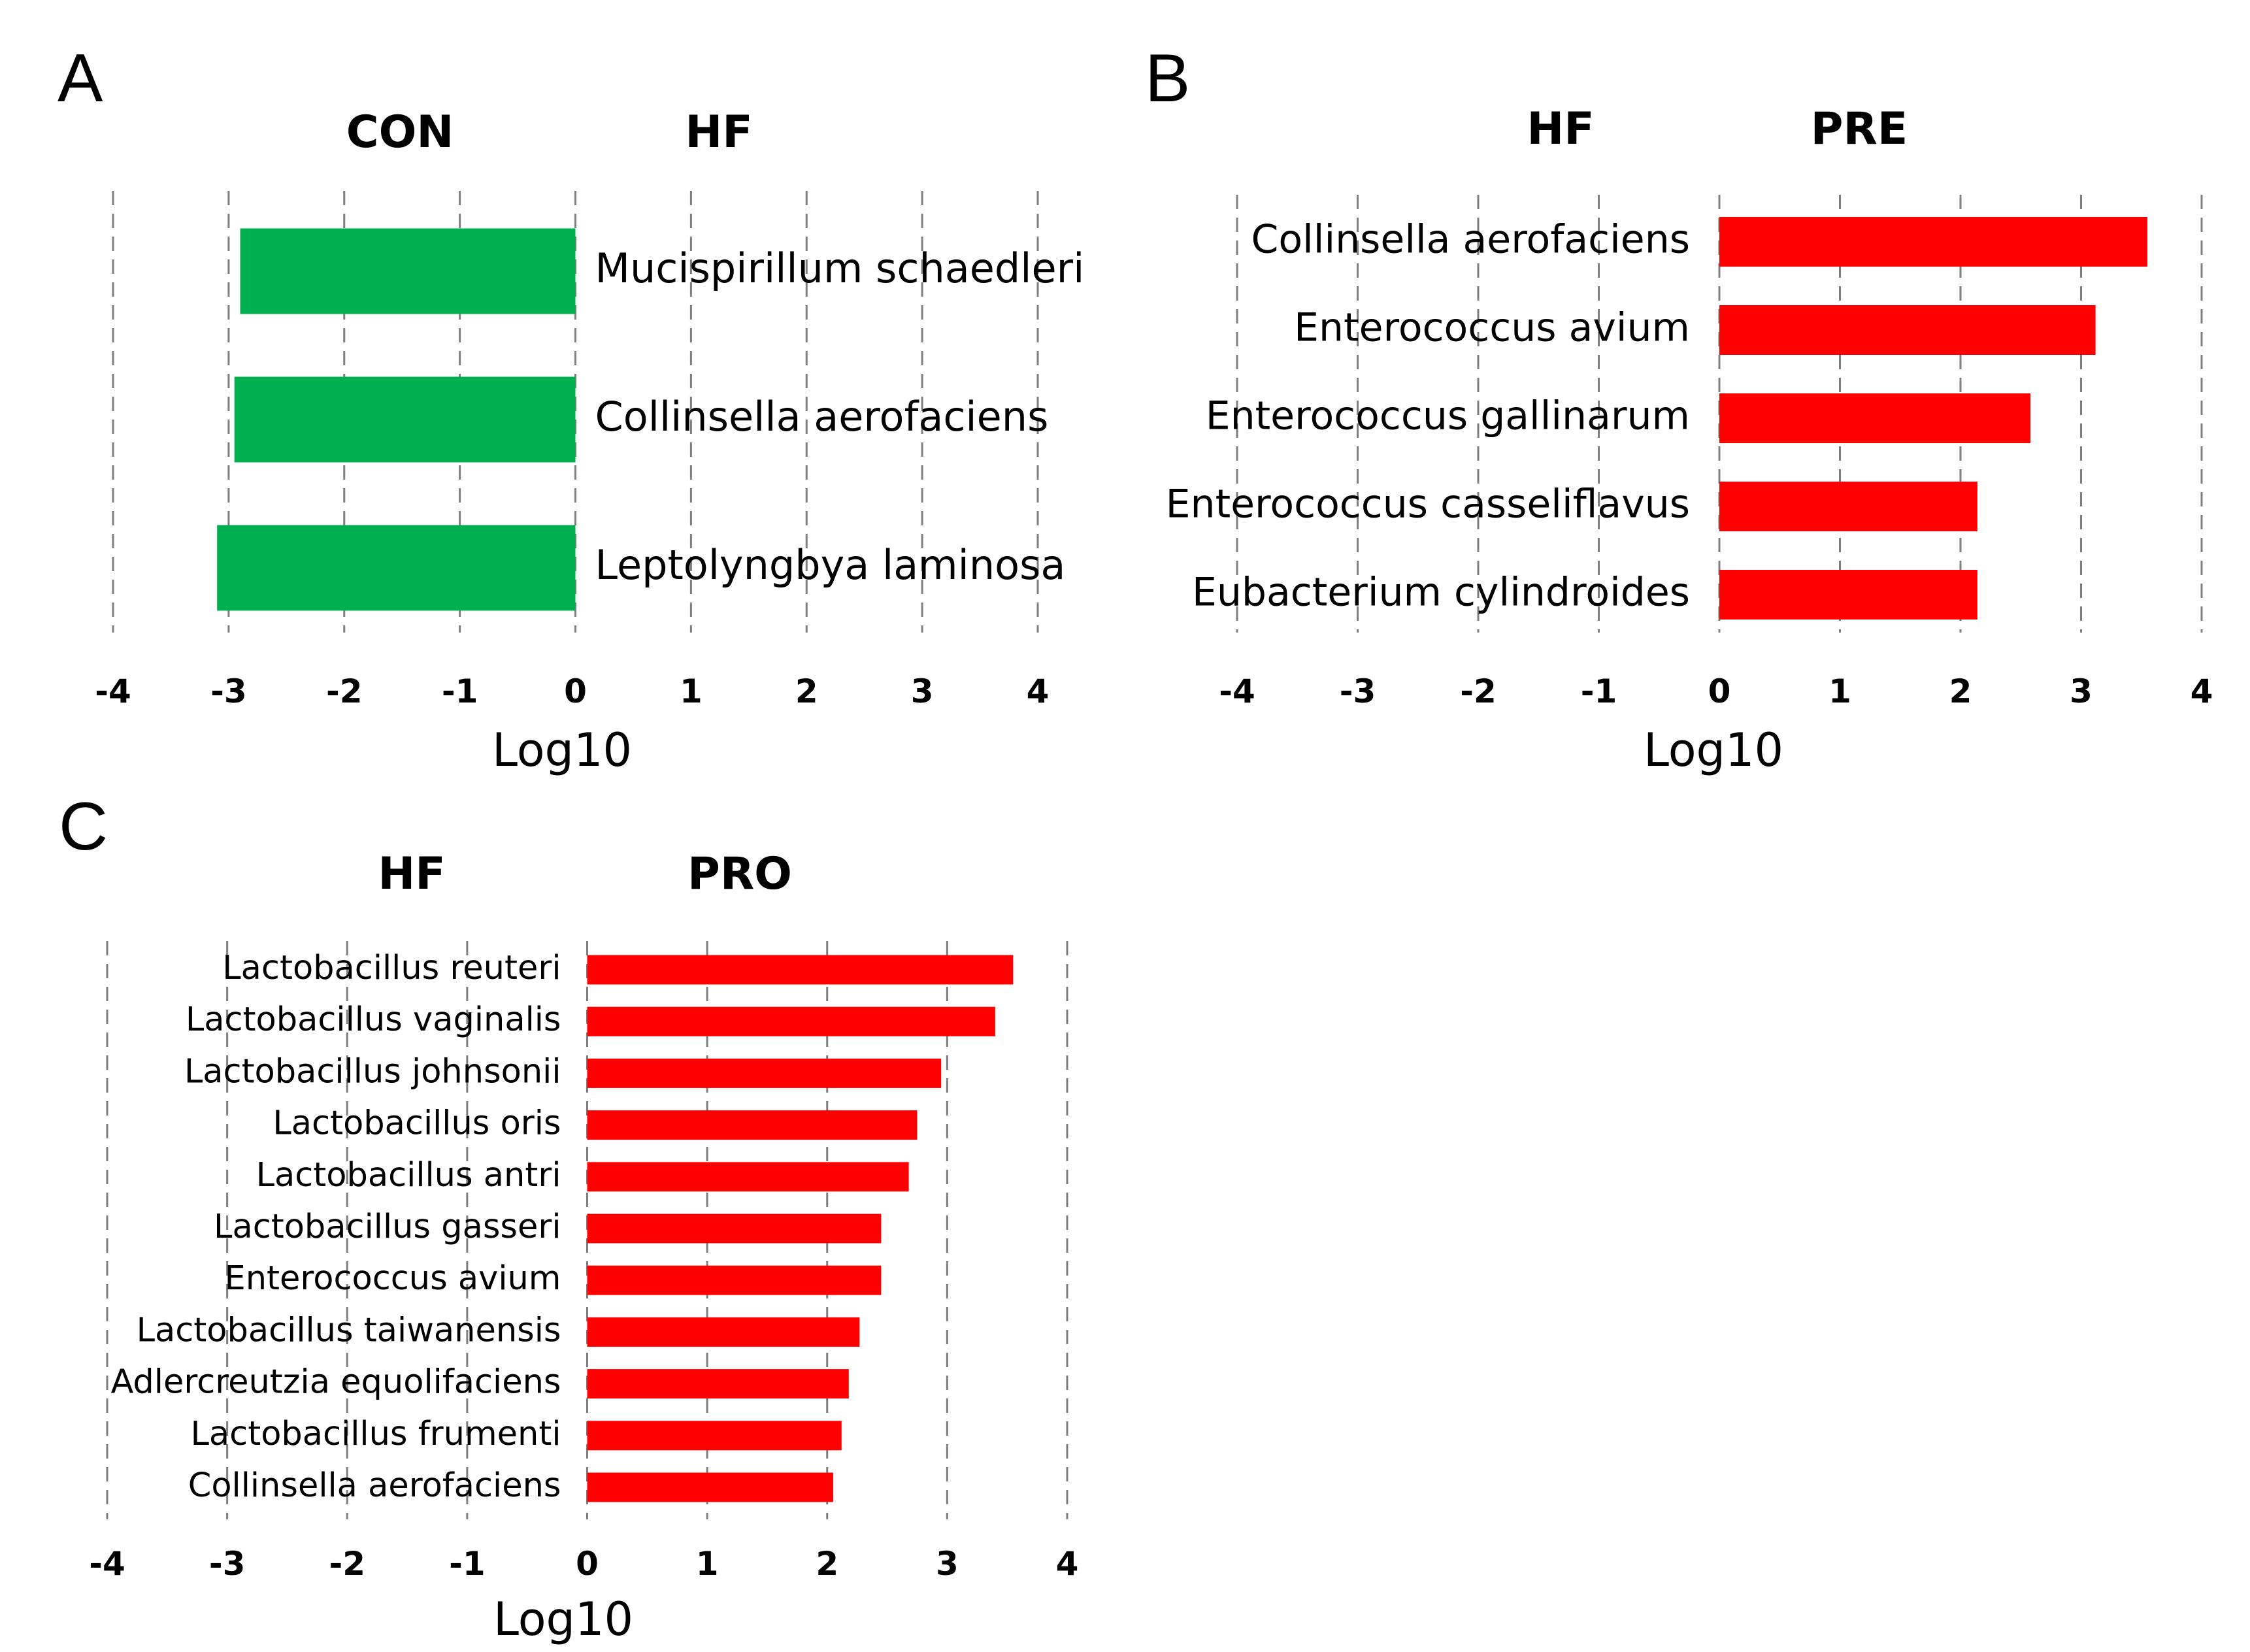  I want to click on category-label: Lactobacillus vaginalis, so click(373, 1019).